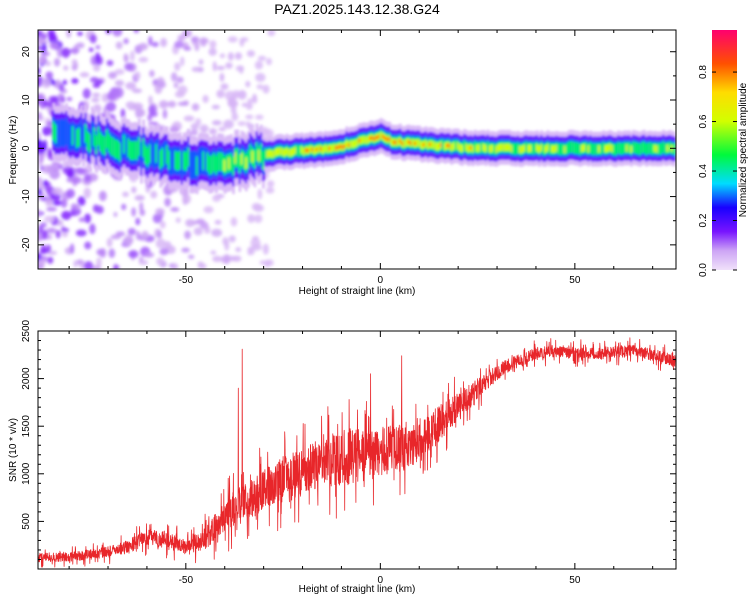 The image size is (750, 600). Describe the element at coordinates (357, 589) in the screenshot. I see `snr-xlabel: Height of straight line (km)` at that location.